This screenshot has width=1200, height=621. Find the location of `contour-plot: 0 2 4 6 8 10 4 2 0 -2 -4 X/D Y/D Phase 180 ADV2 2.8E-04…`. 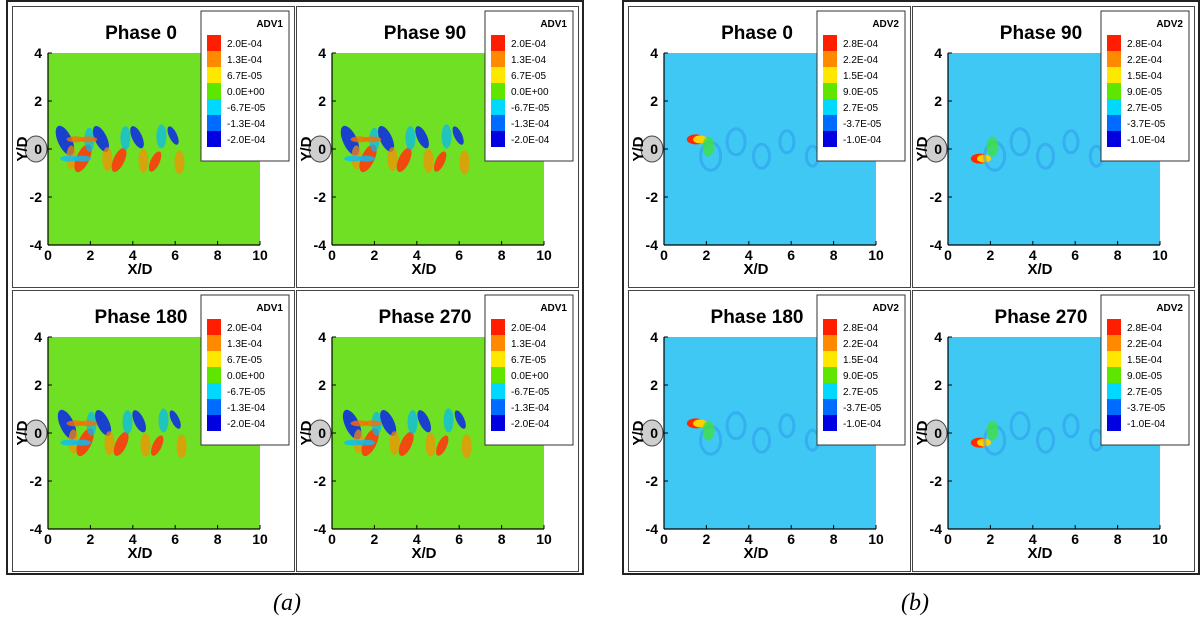

contour-plot: 0 2 4 6 8 10 4 2 0 -2 -4 X/D Y/D Phase 180 ADV2 2.8E-04… is located at coordinates (768, 428).